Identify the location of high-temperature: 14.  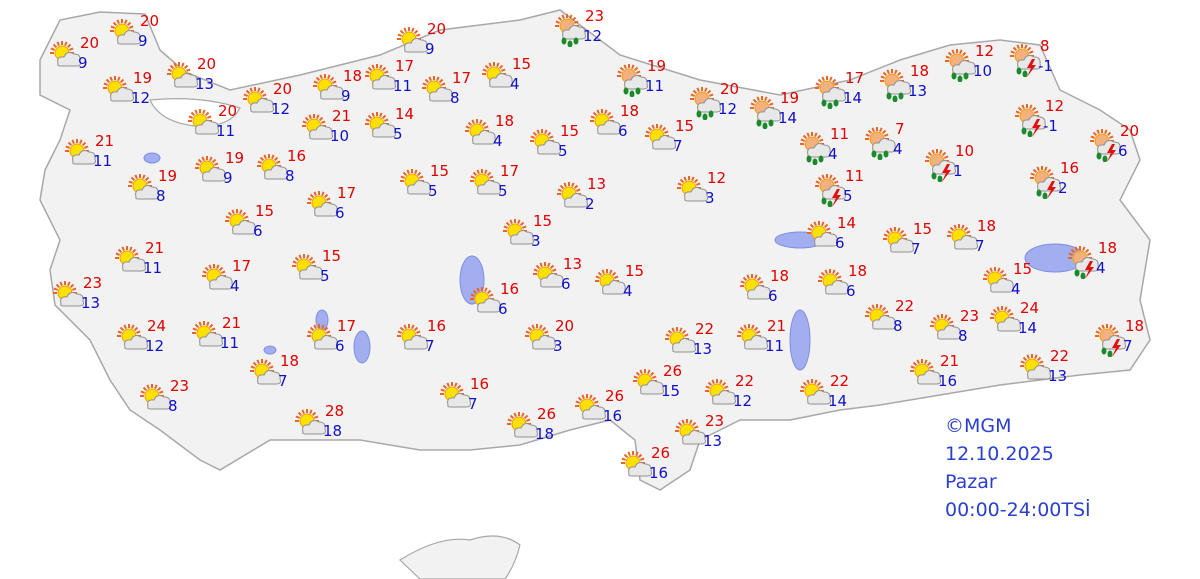
(405, 114).